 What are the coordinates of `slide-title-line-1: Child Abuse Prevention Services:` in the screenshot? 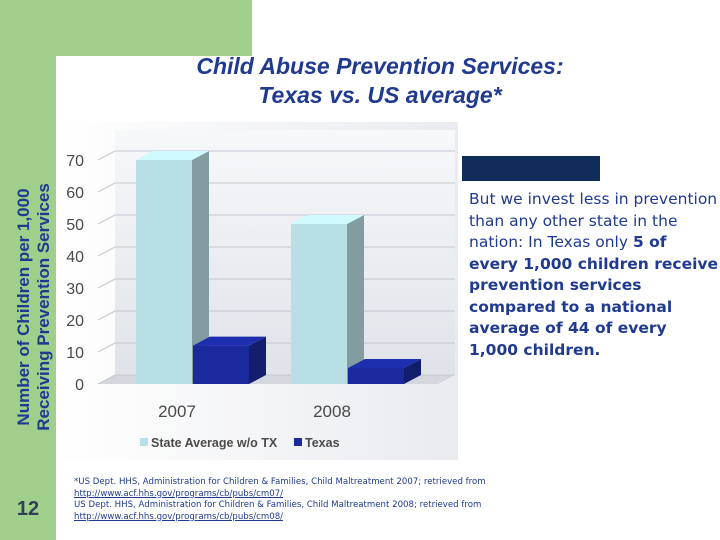 It's located at (380, 66).